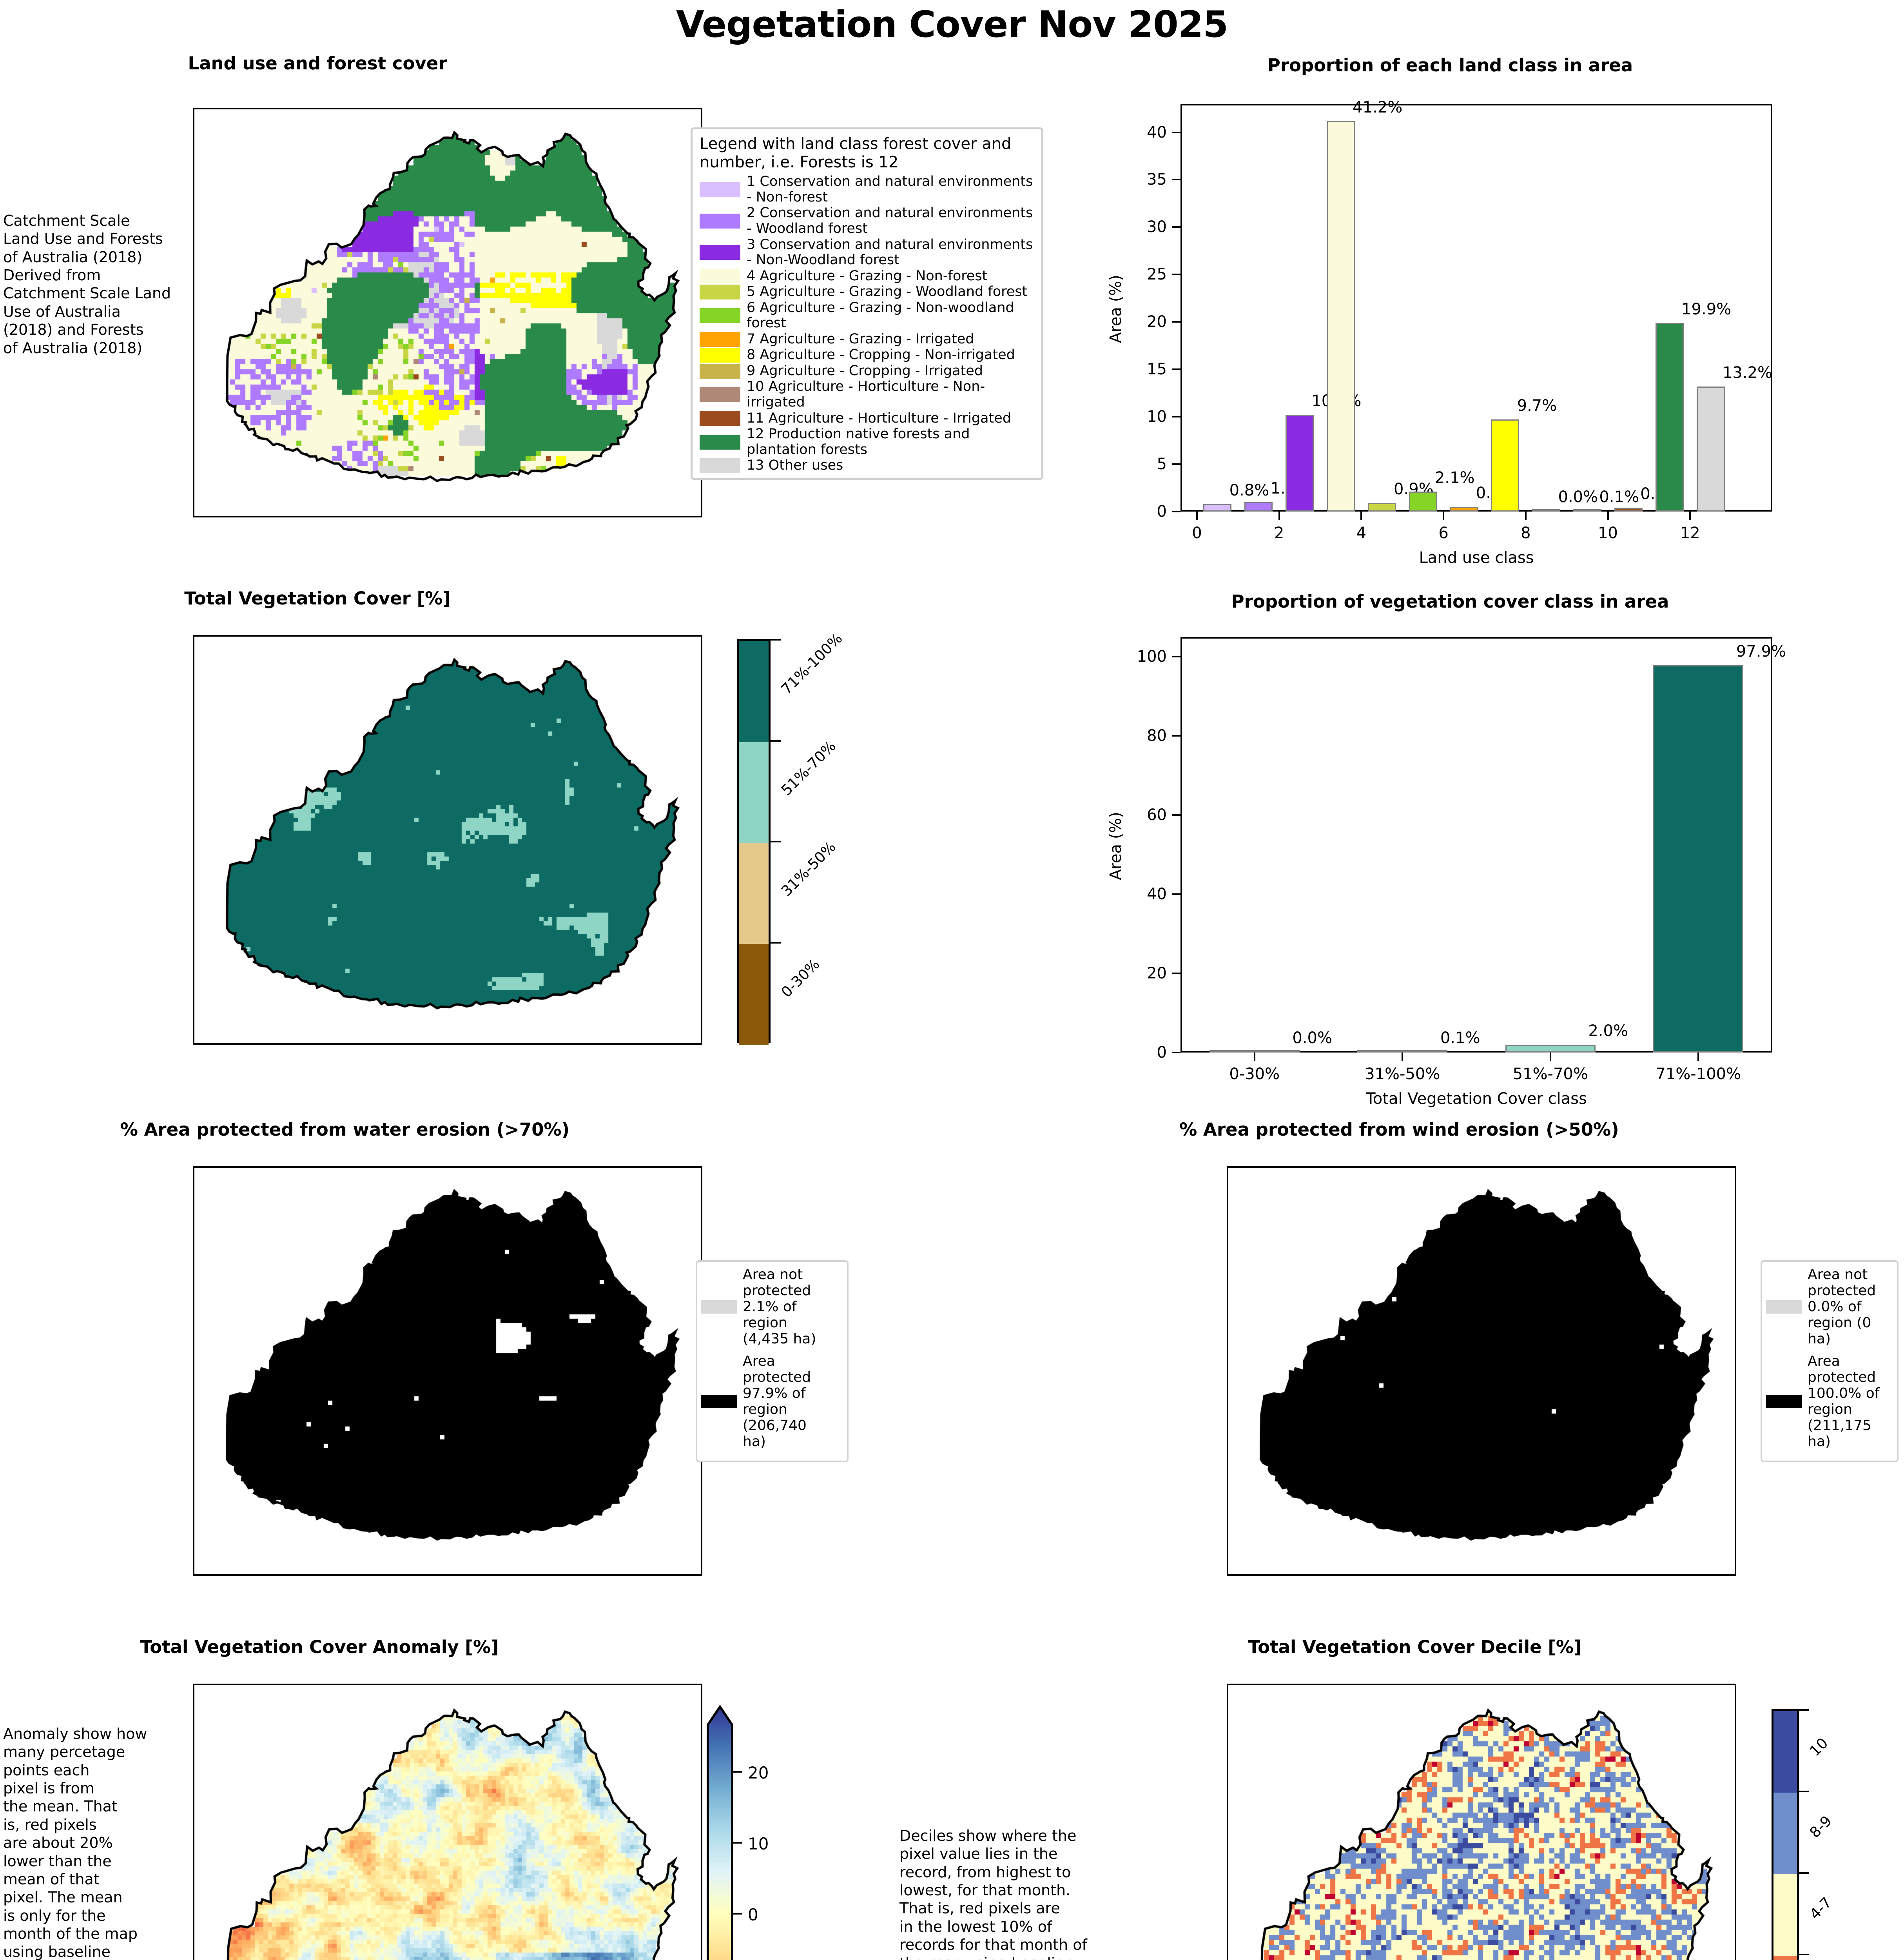 This screenshot has width=1904, height=1960. Describe the element at coordinates (1415, 1647) in the screenshot. I see `decile-title: Total Vegetation Cover Decile [%]` at that location.